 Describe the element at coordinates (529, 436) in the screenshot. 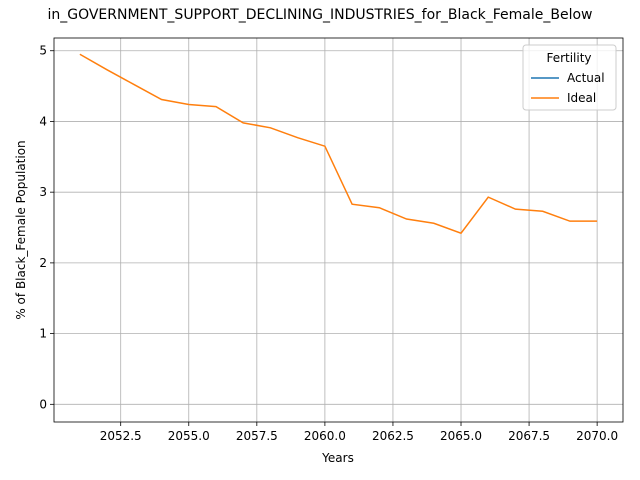

I see `x-tick-label: 2067.5` at that location.